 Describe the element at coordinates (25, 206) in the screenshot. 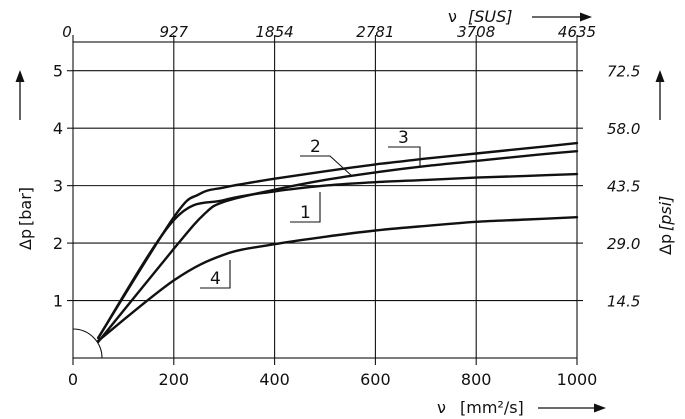

I see `y-left-axis-unit: [bar]` at that location.